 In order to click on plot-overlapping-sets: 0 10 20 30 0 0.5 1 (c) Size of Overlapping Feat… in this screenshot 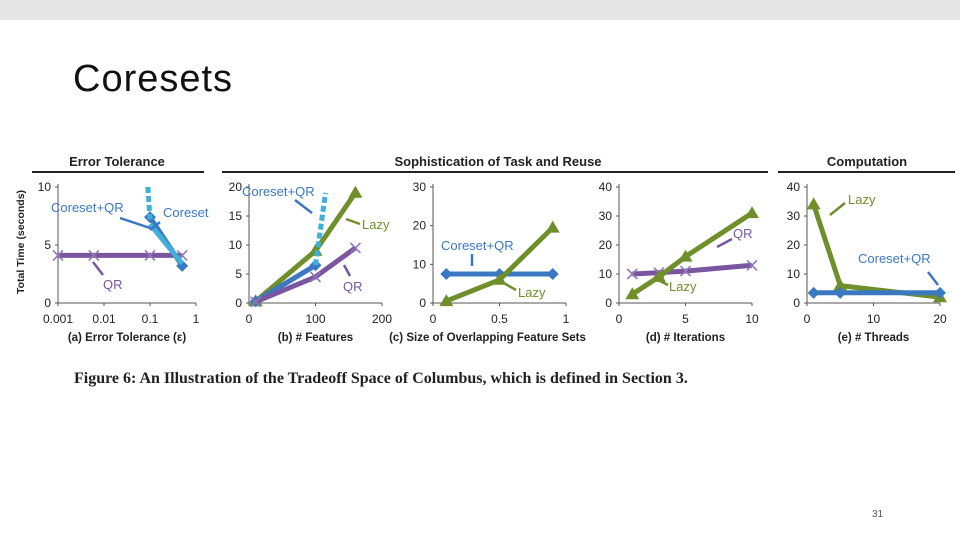, I will do `click(487, 262)`.